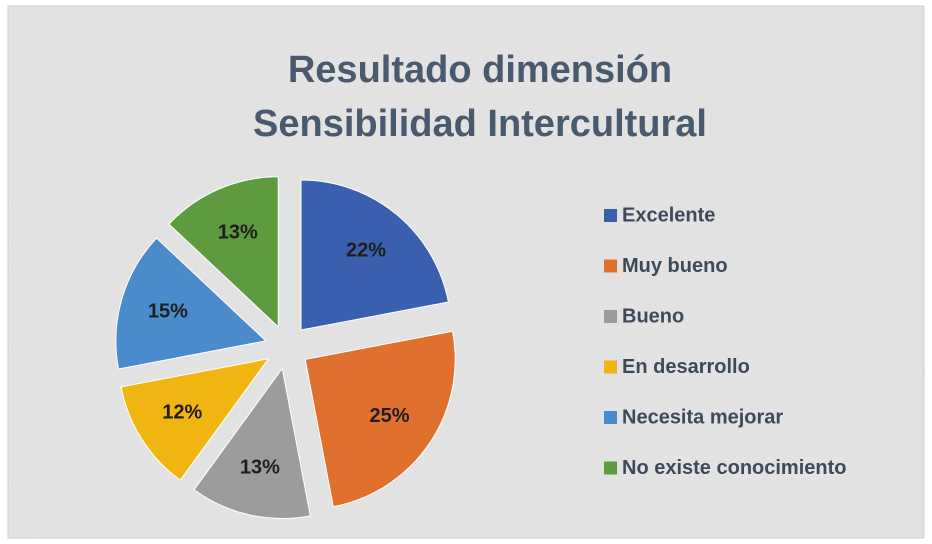 The width and height of the screenshot is (932, 544). What do you see at coordinates (702, 417) in the screenshot?
I see `legend-label: Necesita mejorar` at bounding box center [702, 417].